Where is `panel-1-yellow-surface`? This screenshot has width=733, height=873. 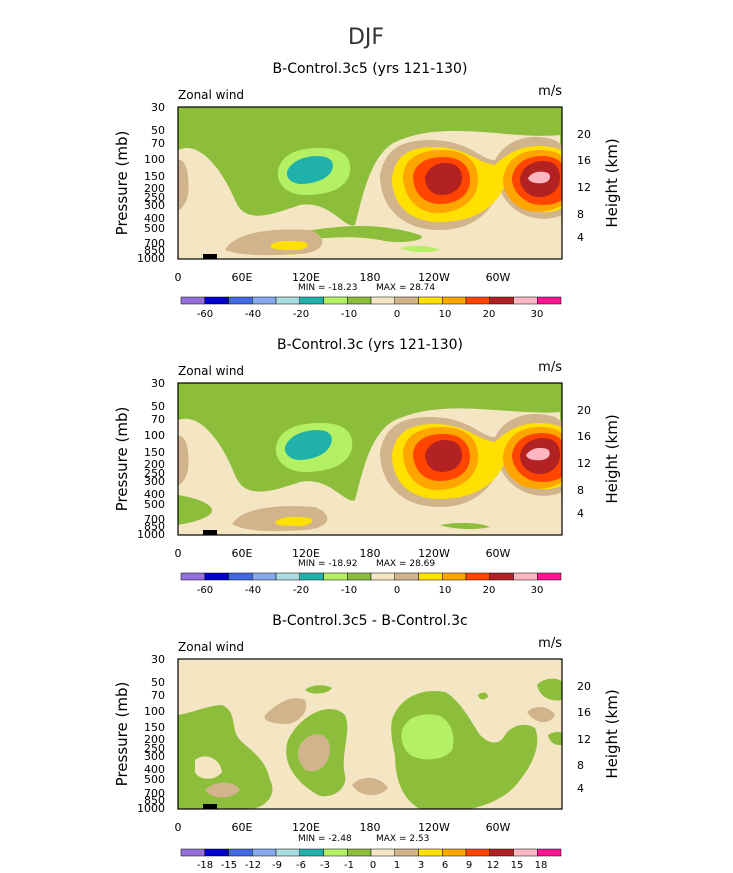
panel-1-yellow-surface is located at coordinates (289, 245).